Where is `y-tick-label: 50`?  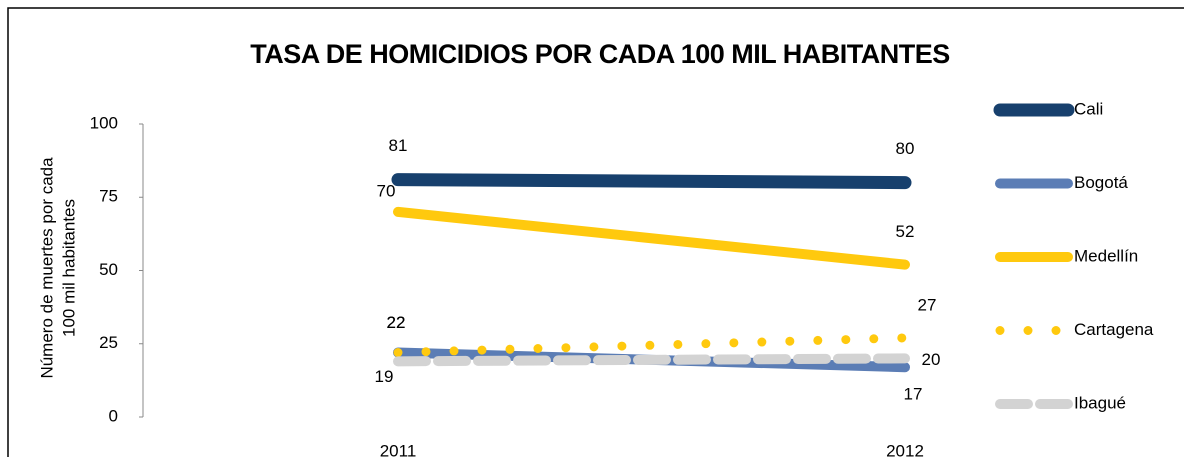
y-tick-label: 50 is located at coordinates (108, 269).